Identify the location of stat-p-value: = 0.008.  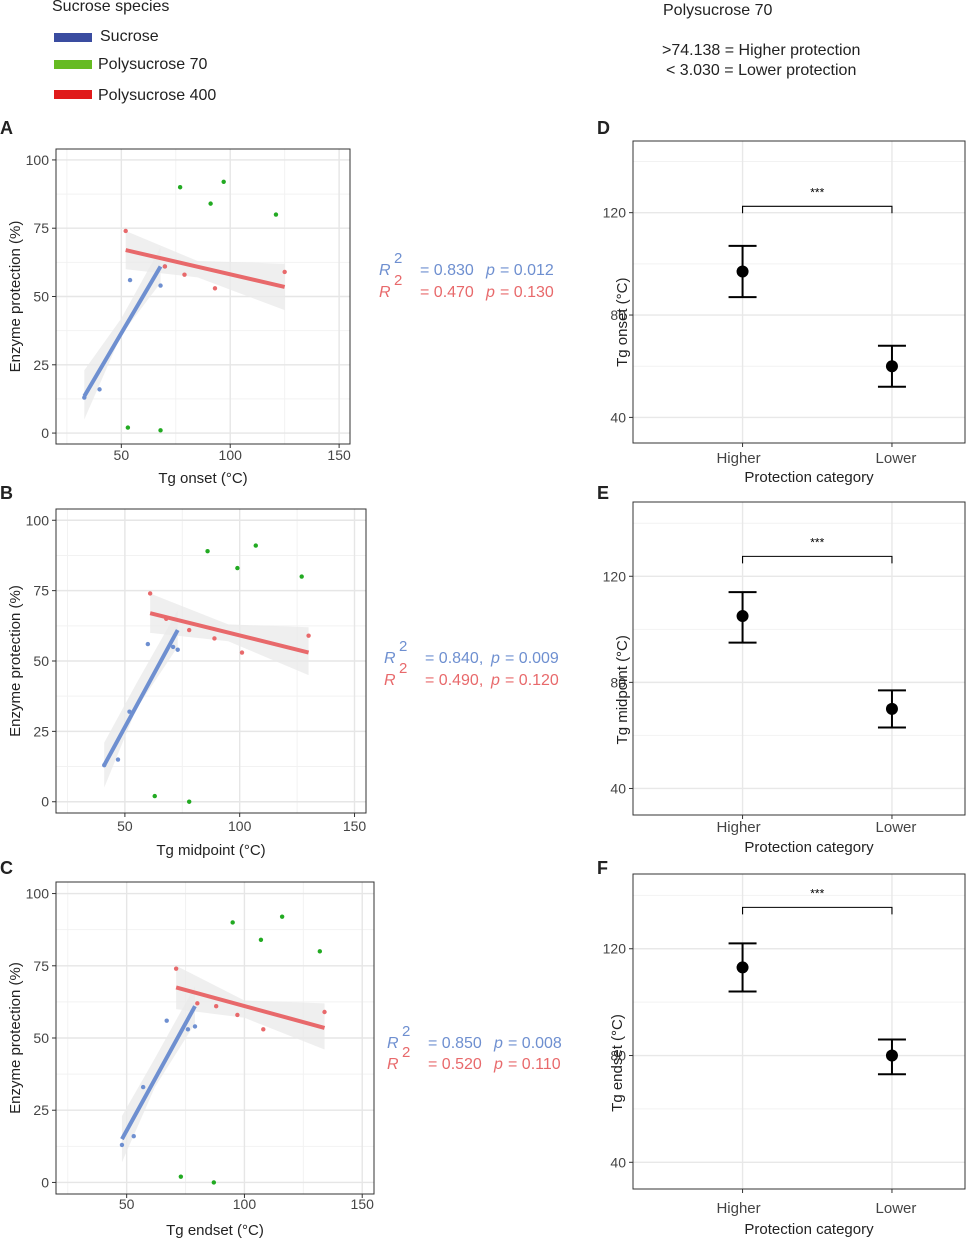
(535, 1043).